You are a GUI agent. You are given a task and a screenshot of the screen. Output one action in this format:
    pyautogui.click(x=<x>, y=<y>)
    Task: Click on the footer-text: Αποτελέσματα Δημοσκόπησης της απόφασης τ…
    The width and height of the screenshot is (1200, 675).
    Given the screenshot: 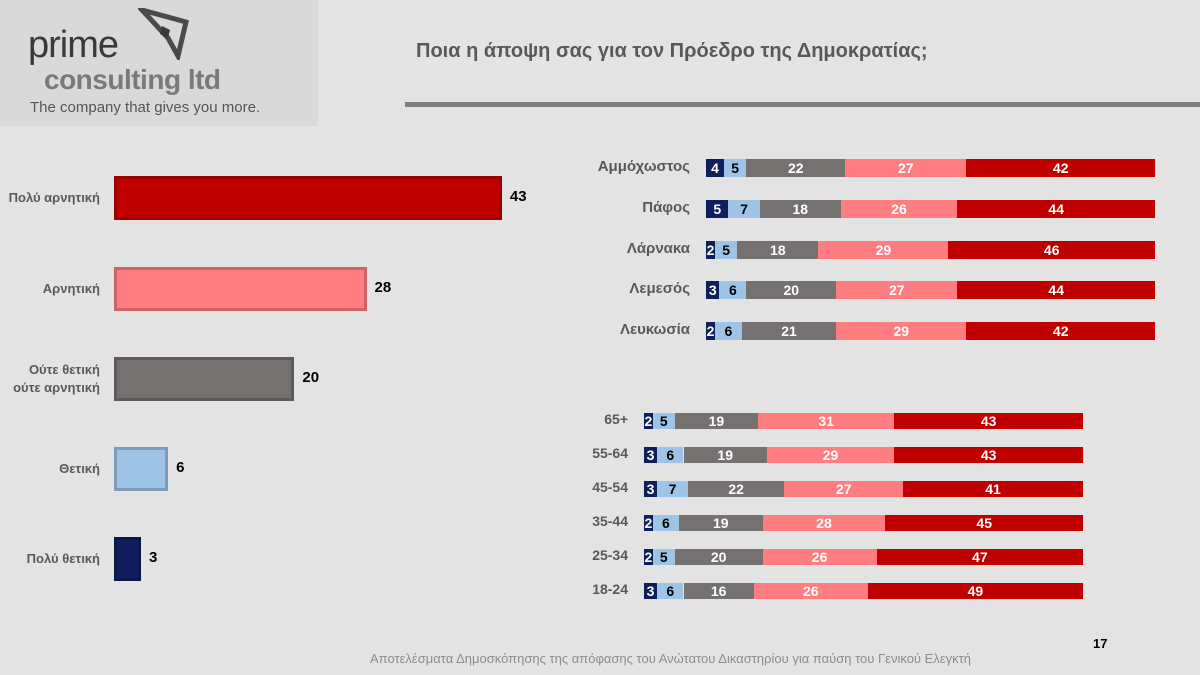 What is the action you would take?
    pyautogui.click(x=670, y=658)
    